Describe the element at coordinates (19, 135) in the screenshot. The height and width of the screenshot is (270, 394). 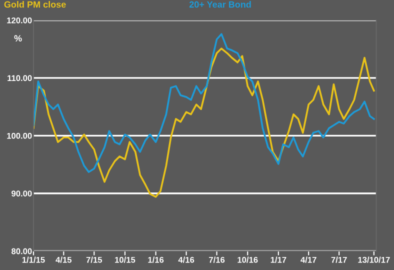
I see `y-tick-label: 100.00` at that location.